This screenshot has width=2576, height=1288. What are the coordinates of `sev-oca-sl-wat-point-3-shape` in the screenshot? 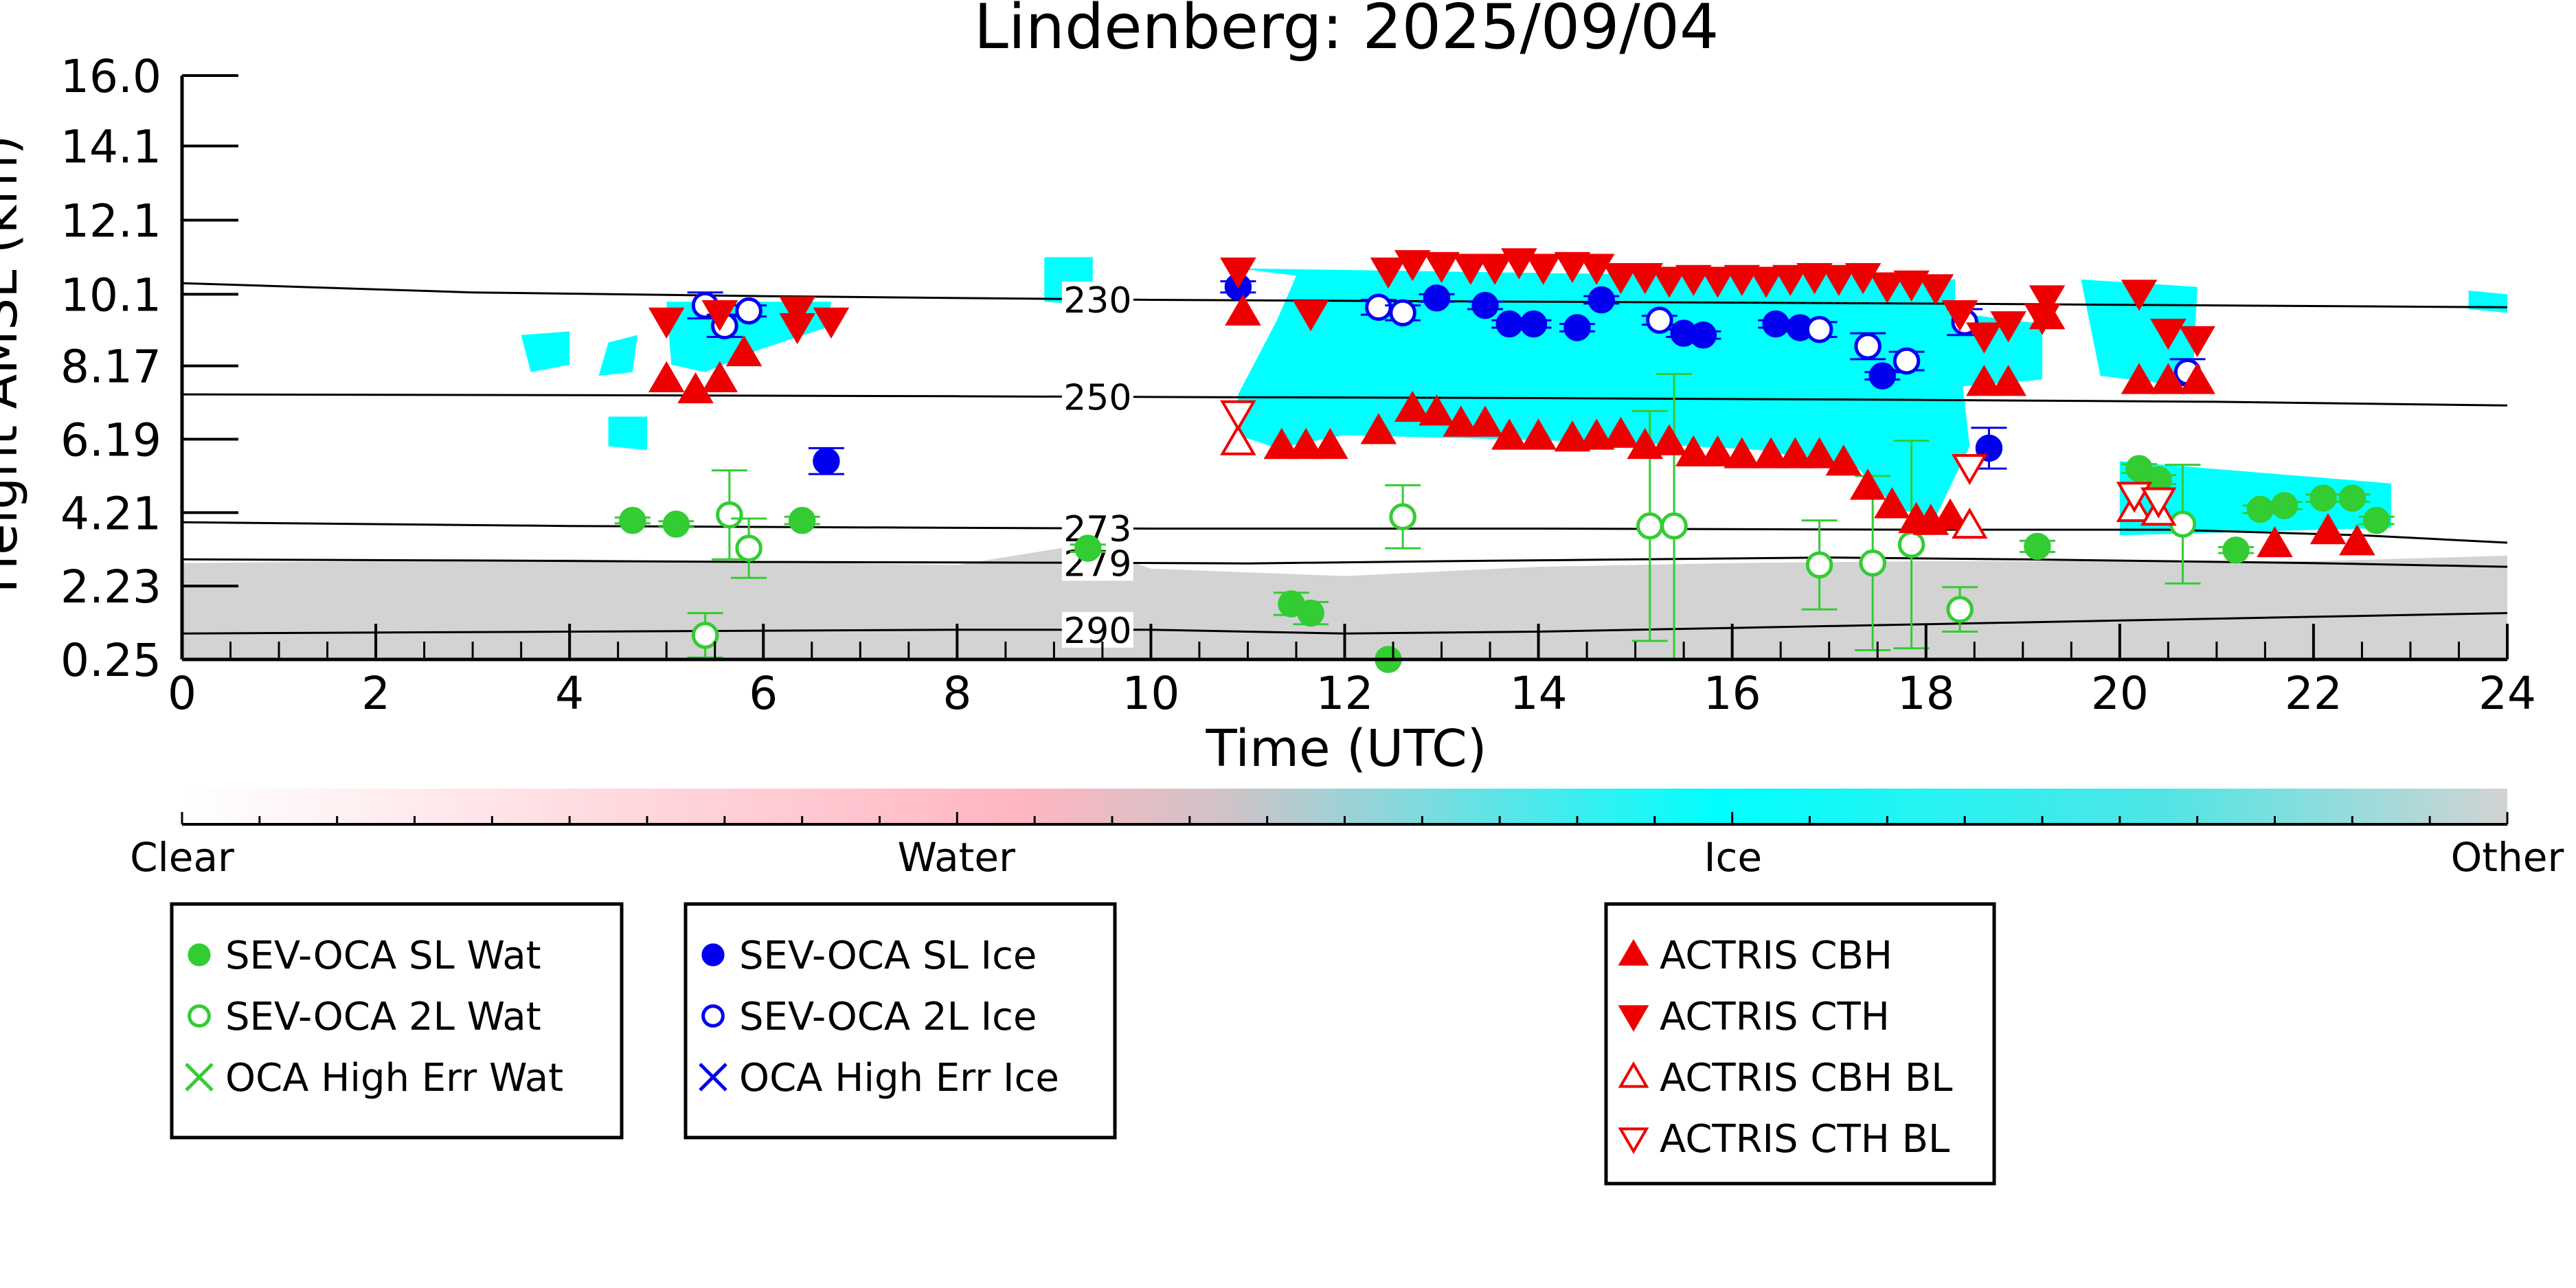 It's located at (1088, 548).